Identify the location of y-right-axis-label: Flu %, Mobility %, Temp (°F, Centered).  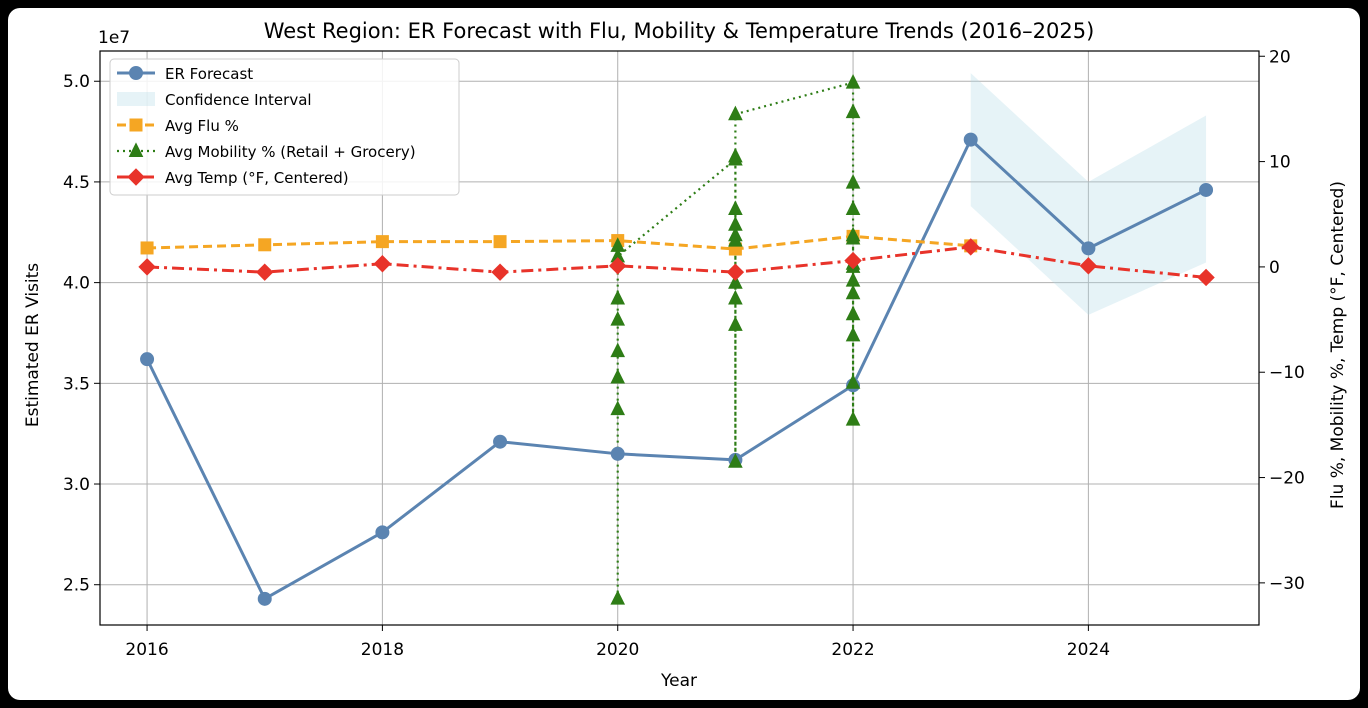
(1338, 345).